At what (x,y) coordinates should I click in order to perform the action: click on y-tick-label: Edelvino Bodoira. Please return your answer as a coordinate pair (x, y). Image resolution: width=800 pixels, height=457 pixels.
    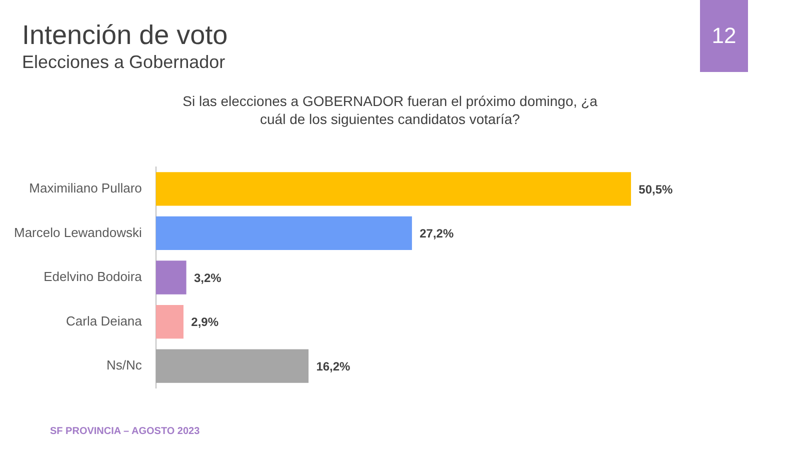
    Looking at the image, I should click on (93, 276).